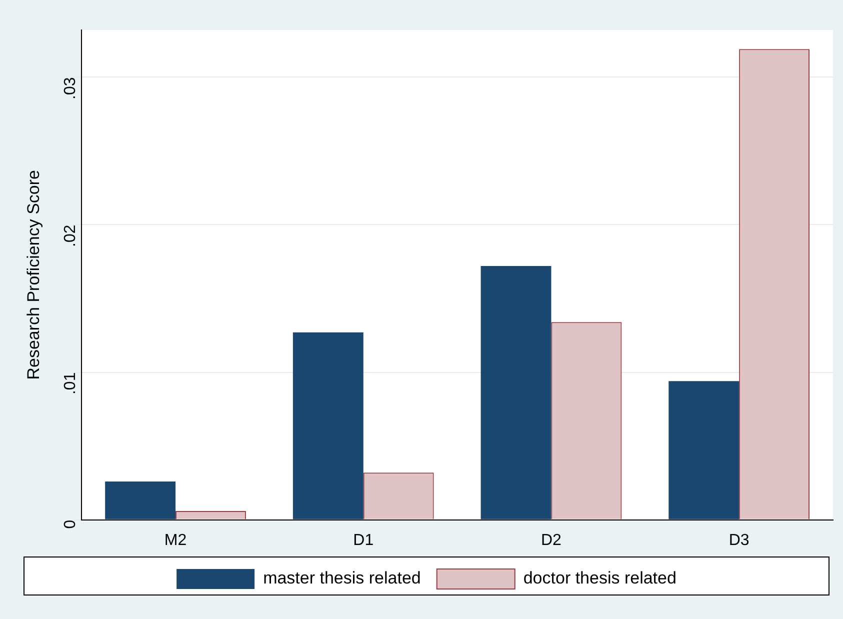 This screenshot has height=619, width=843. Describe the element at coordinates (363, 540) in the screenshot. I see `x-tick-label: D1` at that location.